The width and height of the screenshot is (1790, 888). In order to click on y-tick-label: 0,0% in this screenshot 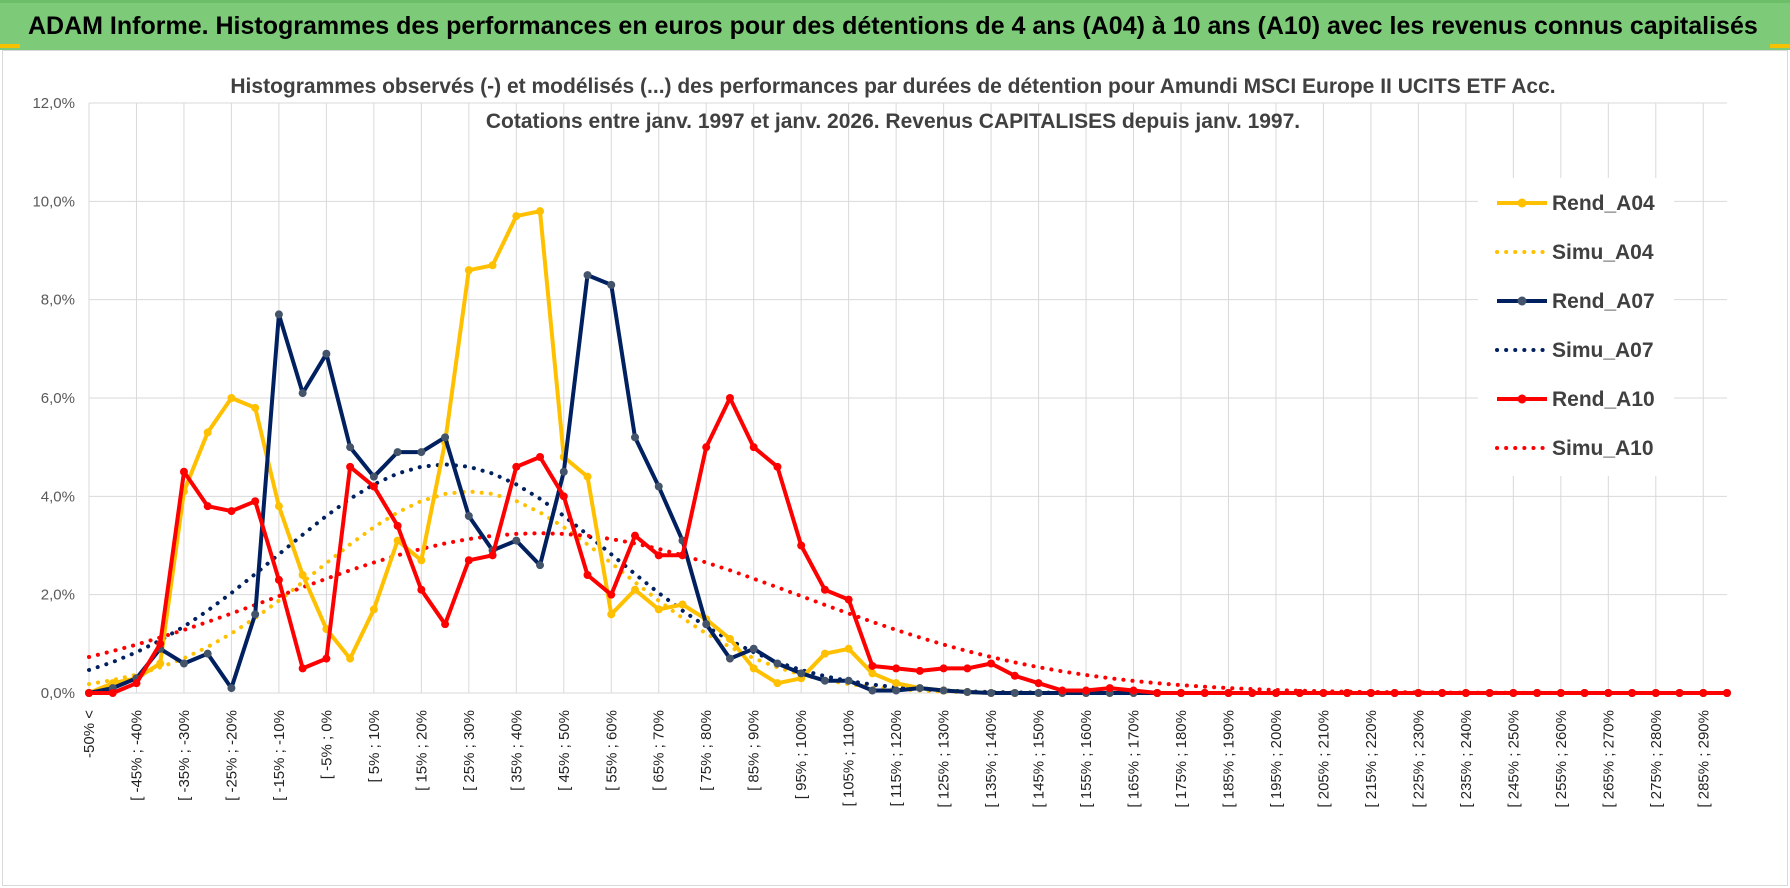, I will do `click(58, 693)`.